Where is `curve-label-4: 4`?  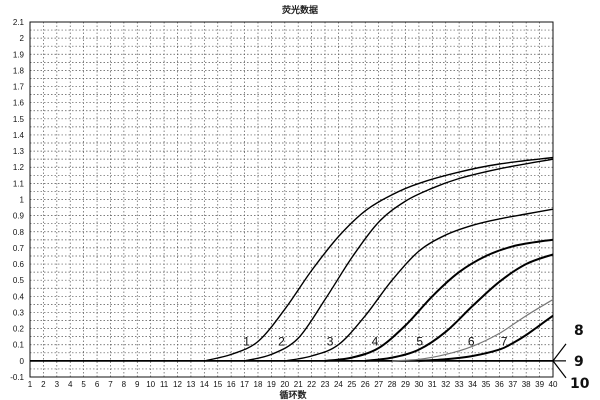 curve-label-4: 4 is located at coordinates (375, 342).